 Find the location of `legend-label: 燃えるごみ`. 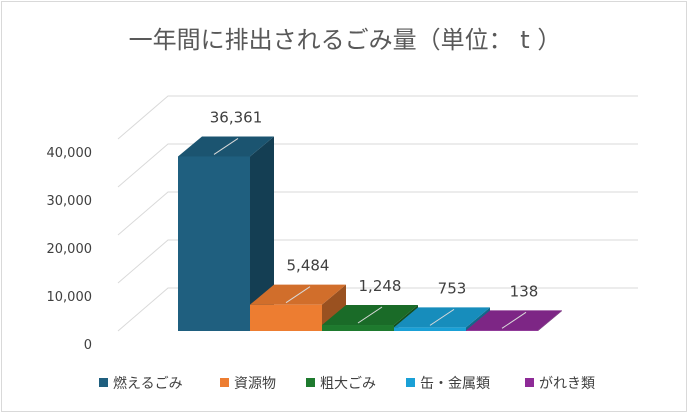

legend-label: 燃えるごみ is located at coordinates (148, 383).